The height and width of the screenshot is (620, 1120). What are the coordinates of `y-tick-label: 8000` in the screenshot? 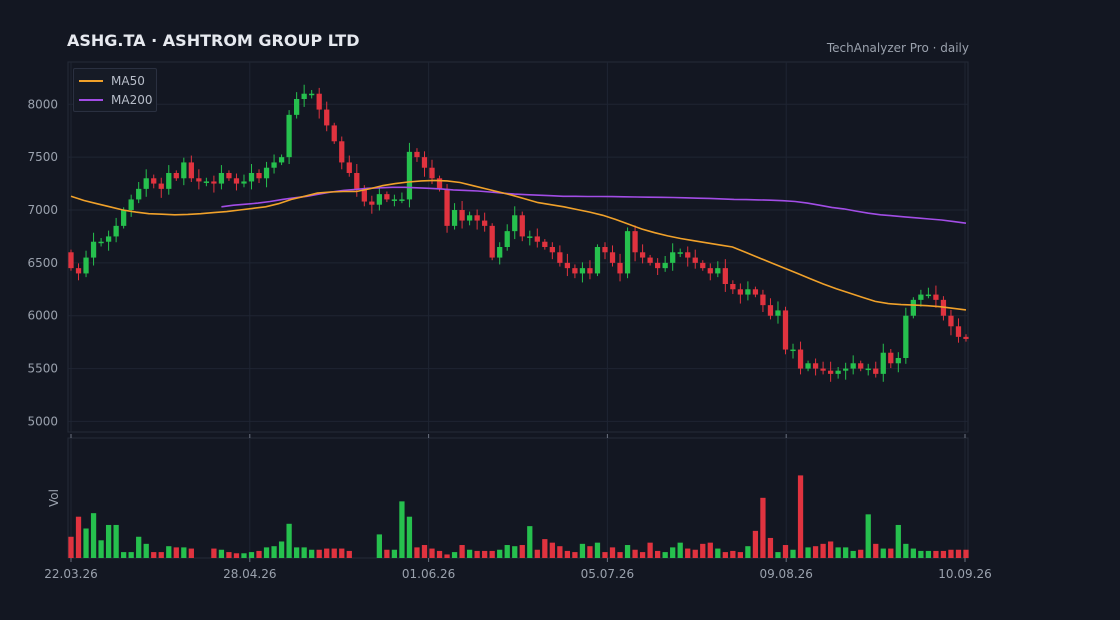 It's located at (42, 104).